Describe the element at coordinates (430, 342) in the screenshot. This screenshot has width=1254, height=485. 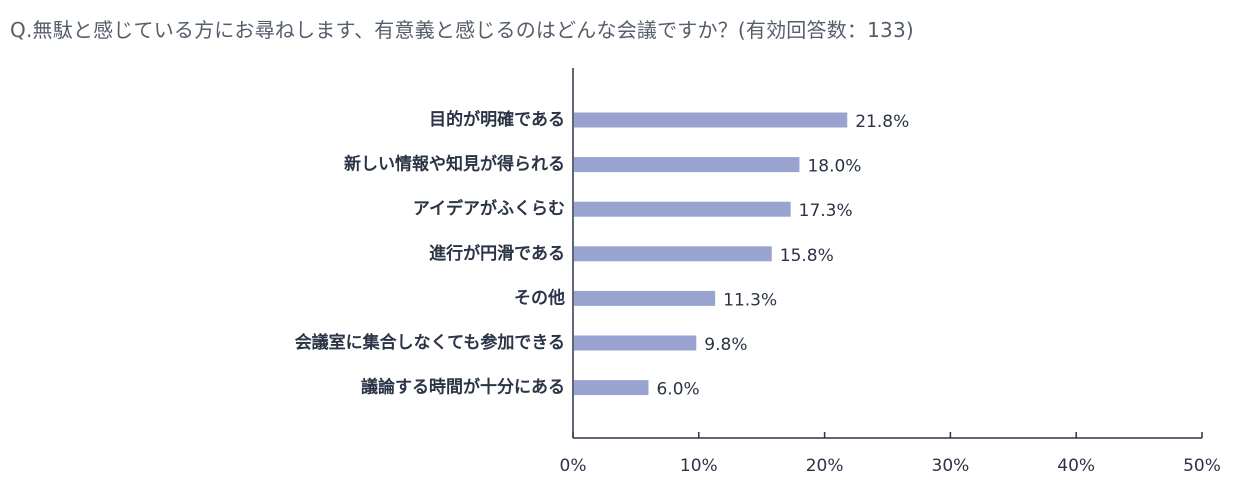
I see `category-label: 会議室に集合しなくても参加できる` at that location.